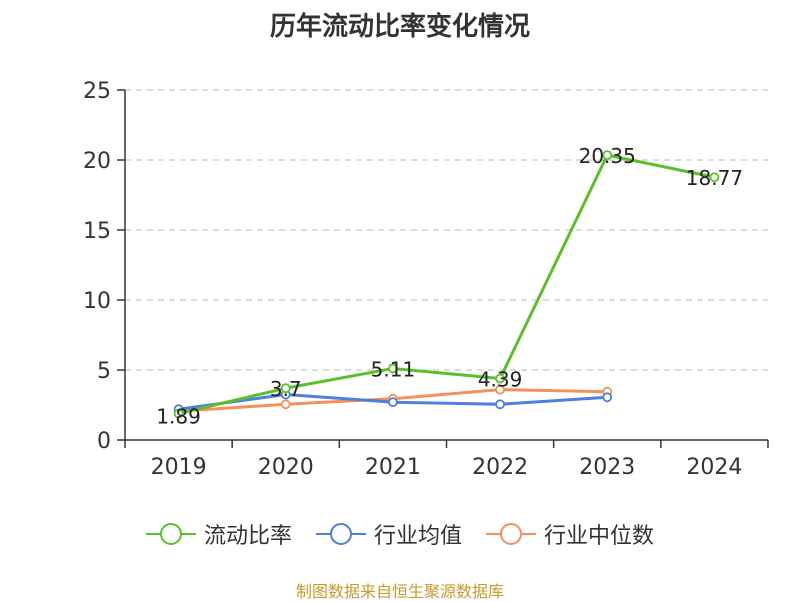 The height and width of the screenshot is (602, 800). What do you see at coordinates (500, 467) in the screenshot?
I see `x-tick-label: 2022` at bounding box center [500, 467].